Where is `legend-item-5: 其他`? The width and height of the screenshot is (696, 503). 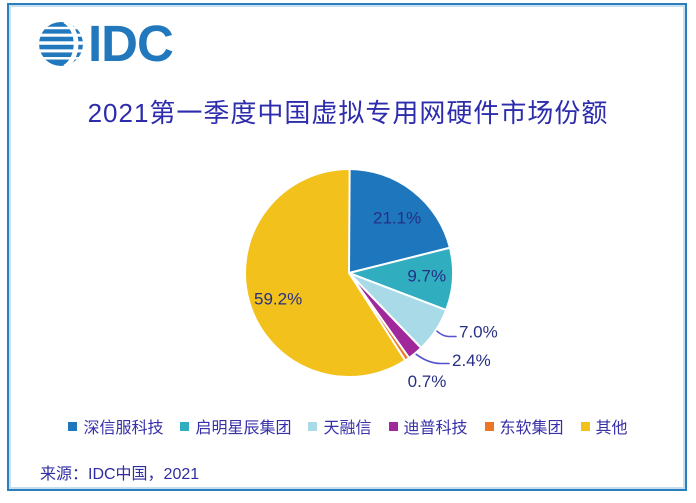
legend-item-5: 其他 is located at coordinates (604, 426).